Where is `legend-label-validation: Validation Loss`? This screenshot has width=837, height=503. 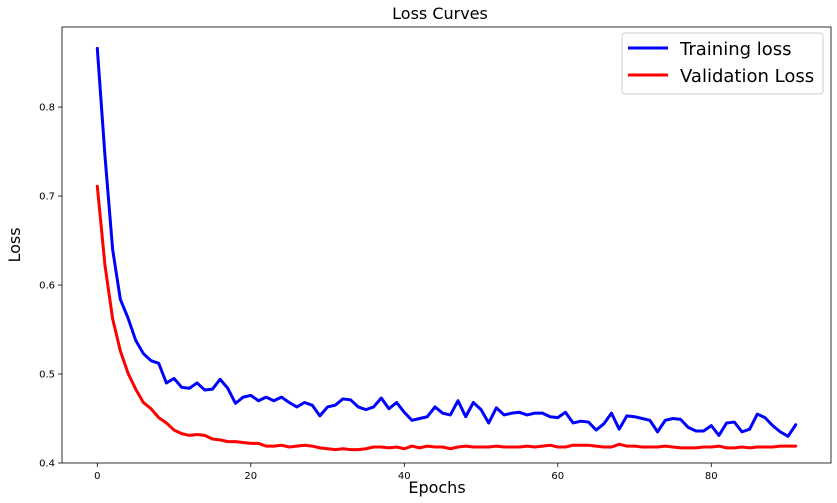
legend-label-validation: Validation Loss is located at coordinates (747, 76).